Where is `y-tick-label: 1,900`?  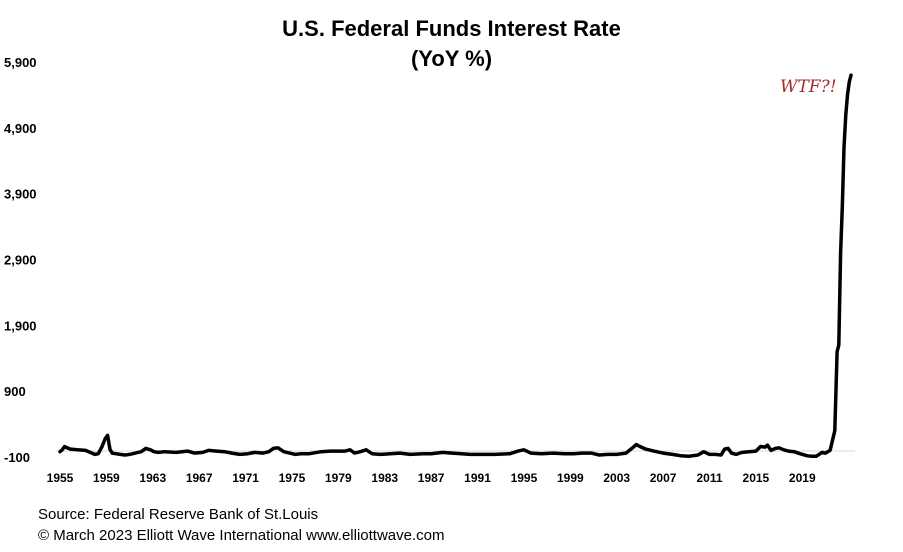
y-tick-label: 1,900 is located at coordinates (20, 325).